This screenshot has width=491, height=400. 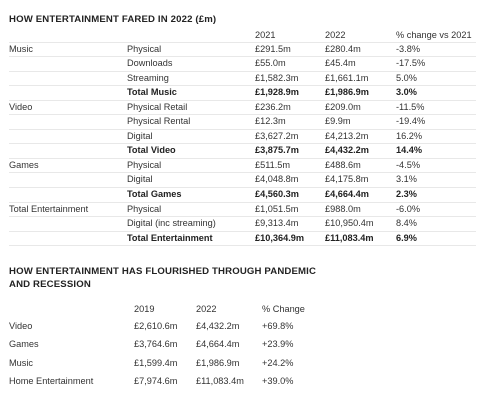 What do you see at coordinates (410, 106) in the screenshot?
I see `percent-change: -11.5%` at bounding box center [410, 106].